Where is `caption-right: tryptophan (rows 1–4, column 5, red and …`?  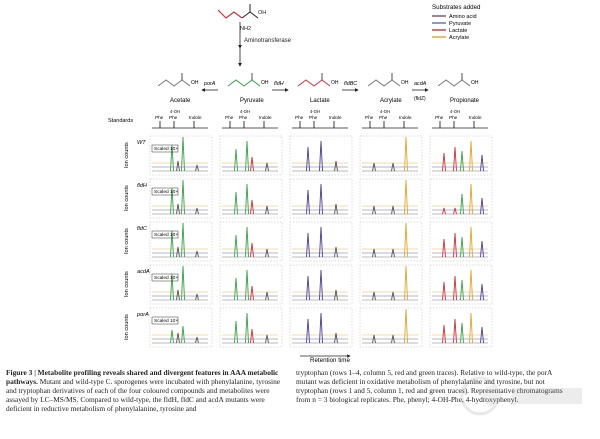 caption-right: tryptophan (rows 1–4, column 5, red and … is located at coordinates (435, 386).